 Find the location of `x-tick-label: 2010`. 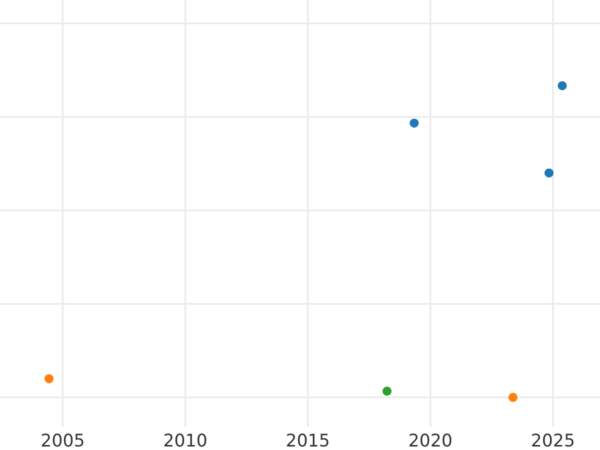

x-tick-label: 2010 is located at coordinates (185, 440).